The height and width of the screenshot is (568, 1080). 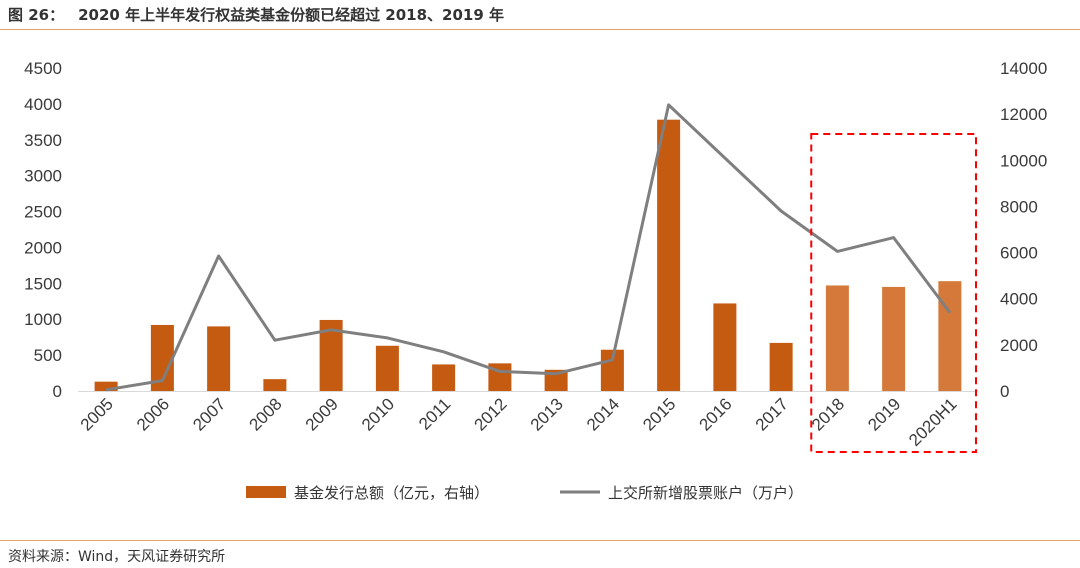 I want to click on right-tick-label: 8000, so click(x=1019, y=206).